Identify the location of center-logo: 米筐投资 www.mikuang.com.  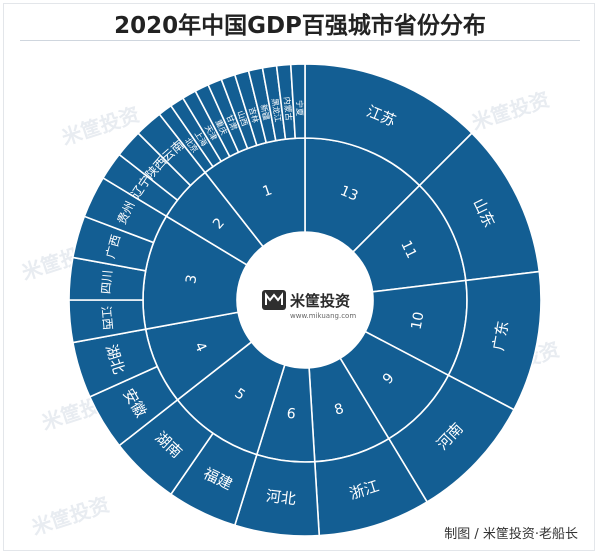
(309, 305).